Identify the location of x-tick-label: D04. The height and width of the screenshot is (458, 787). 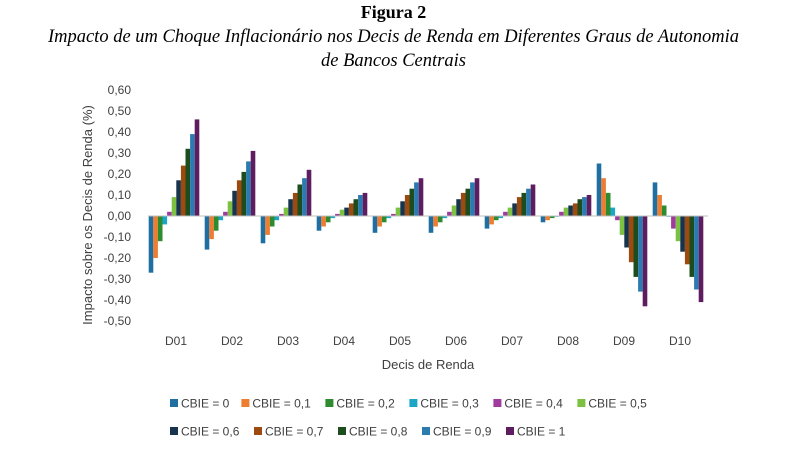
(344, 341).